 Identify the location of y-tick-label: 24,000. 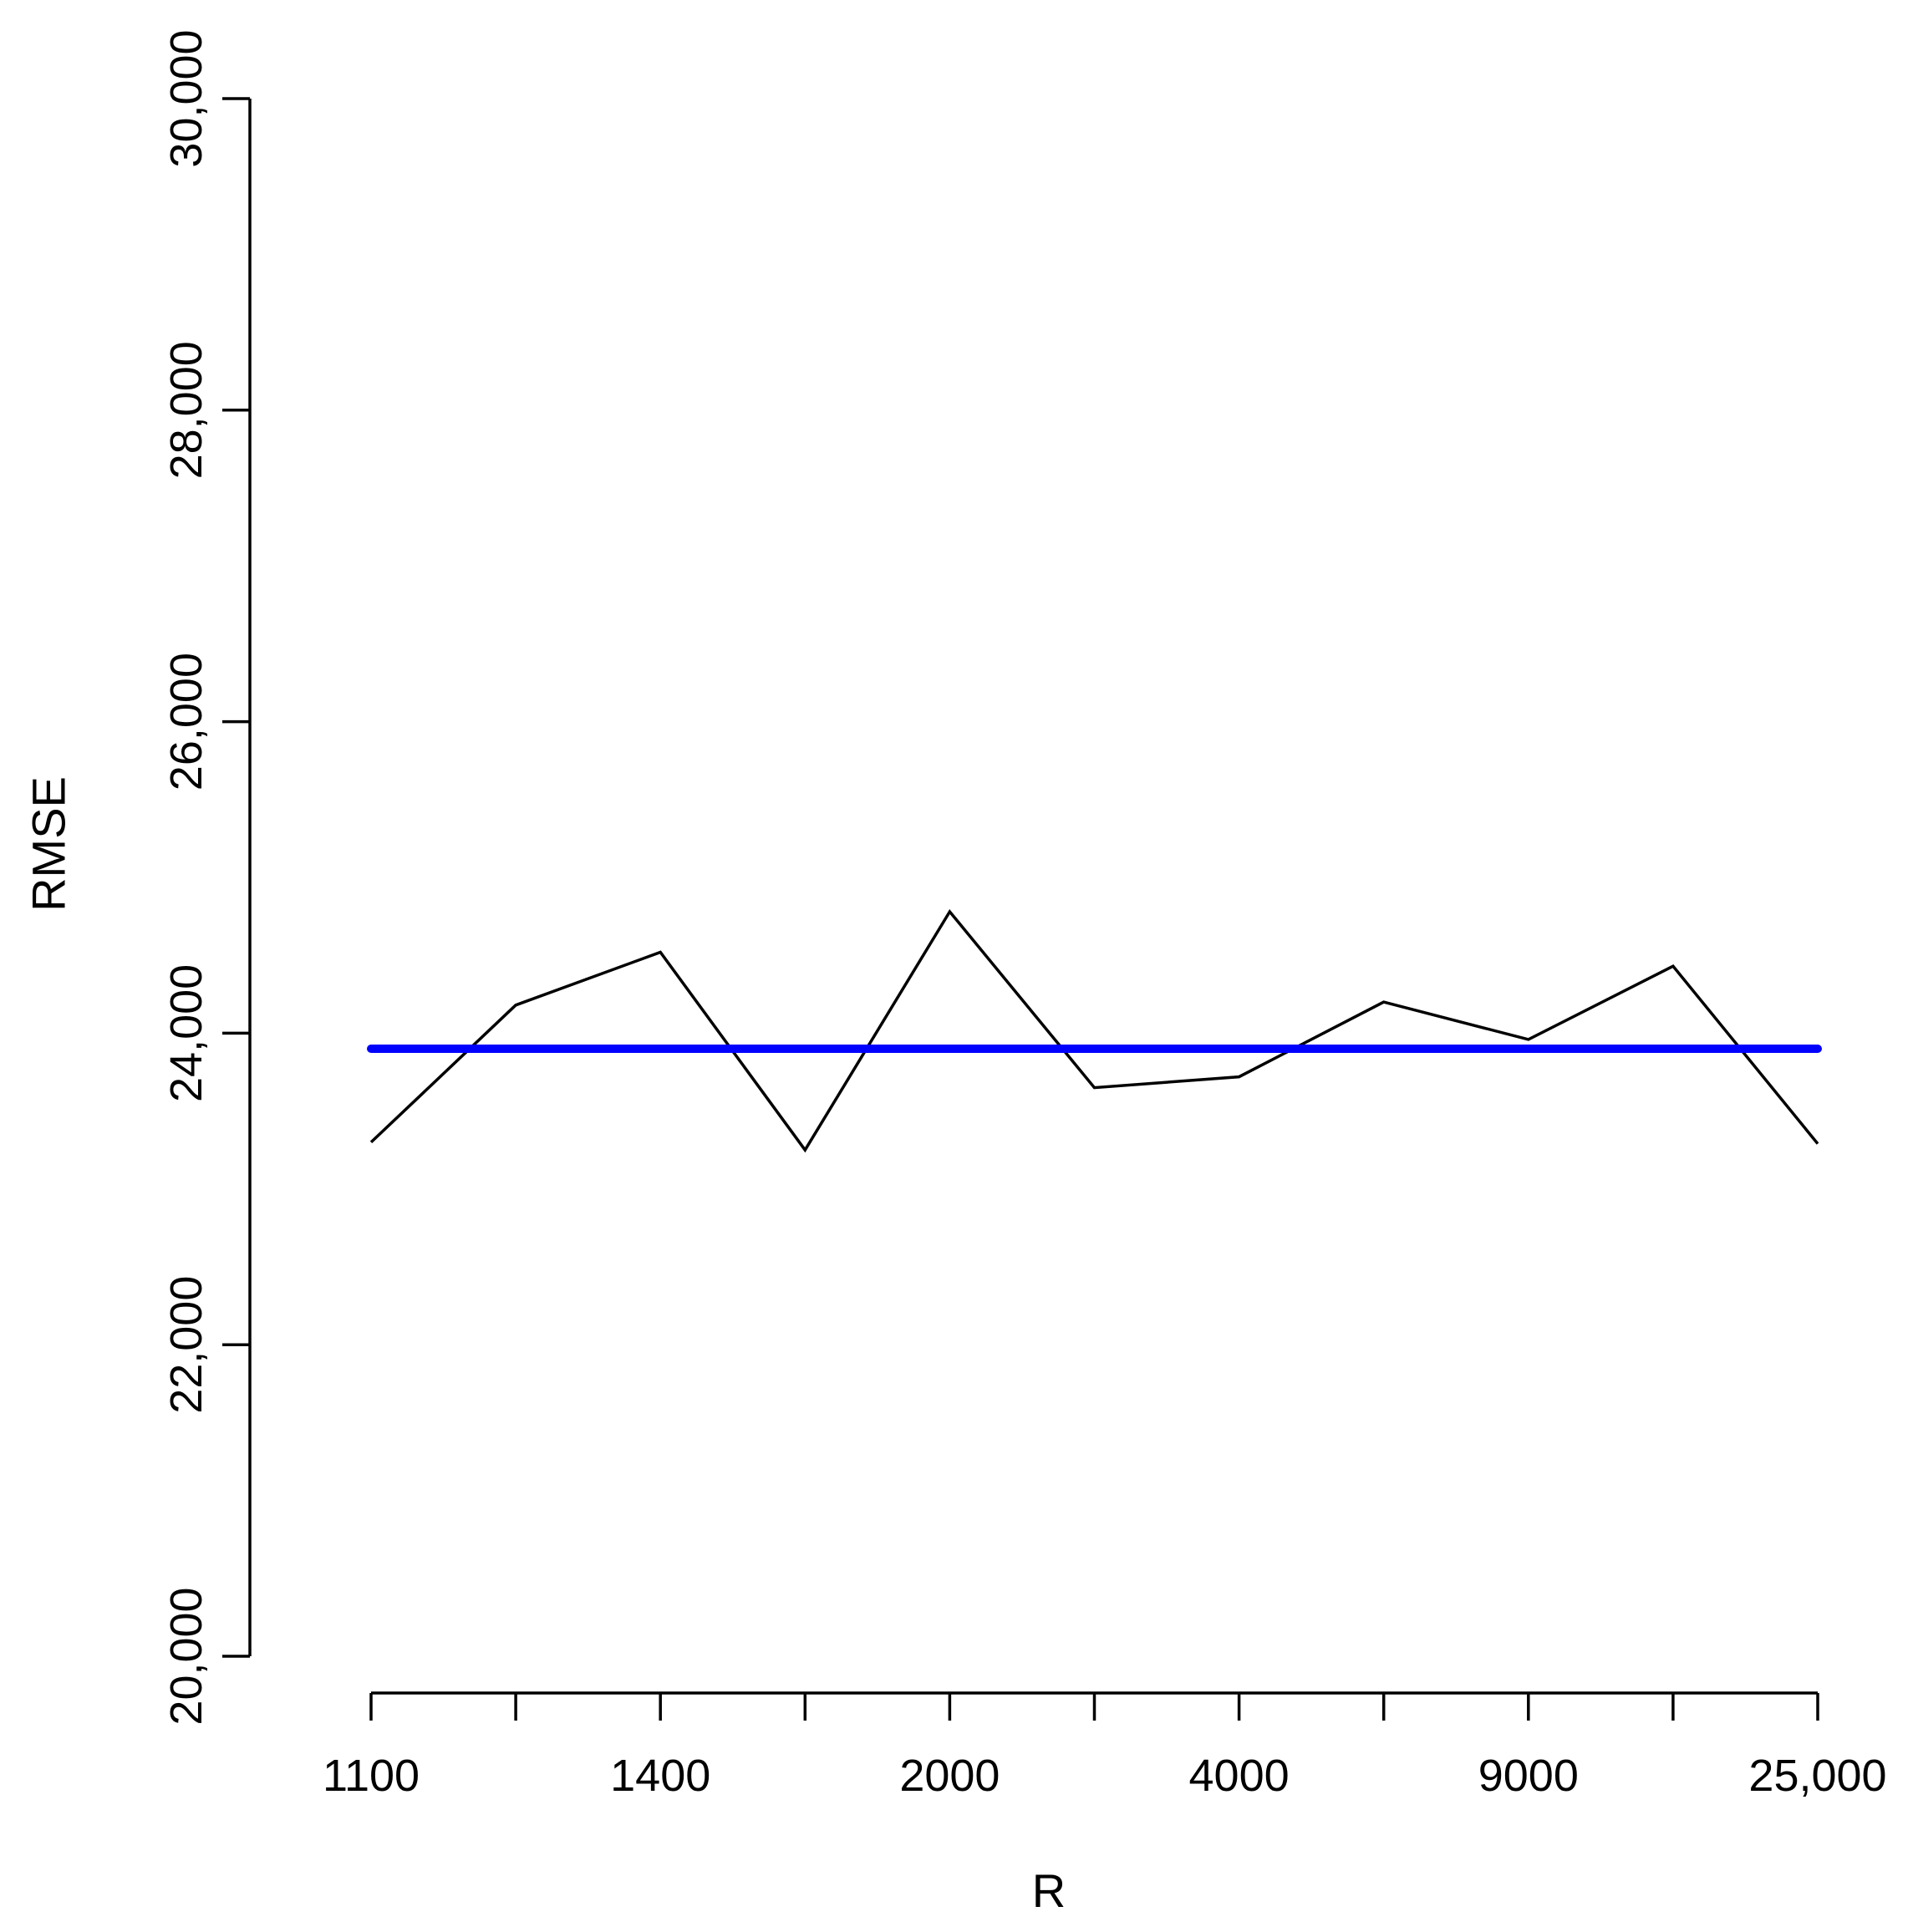
(186, 1033).